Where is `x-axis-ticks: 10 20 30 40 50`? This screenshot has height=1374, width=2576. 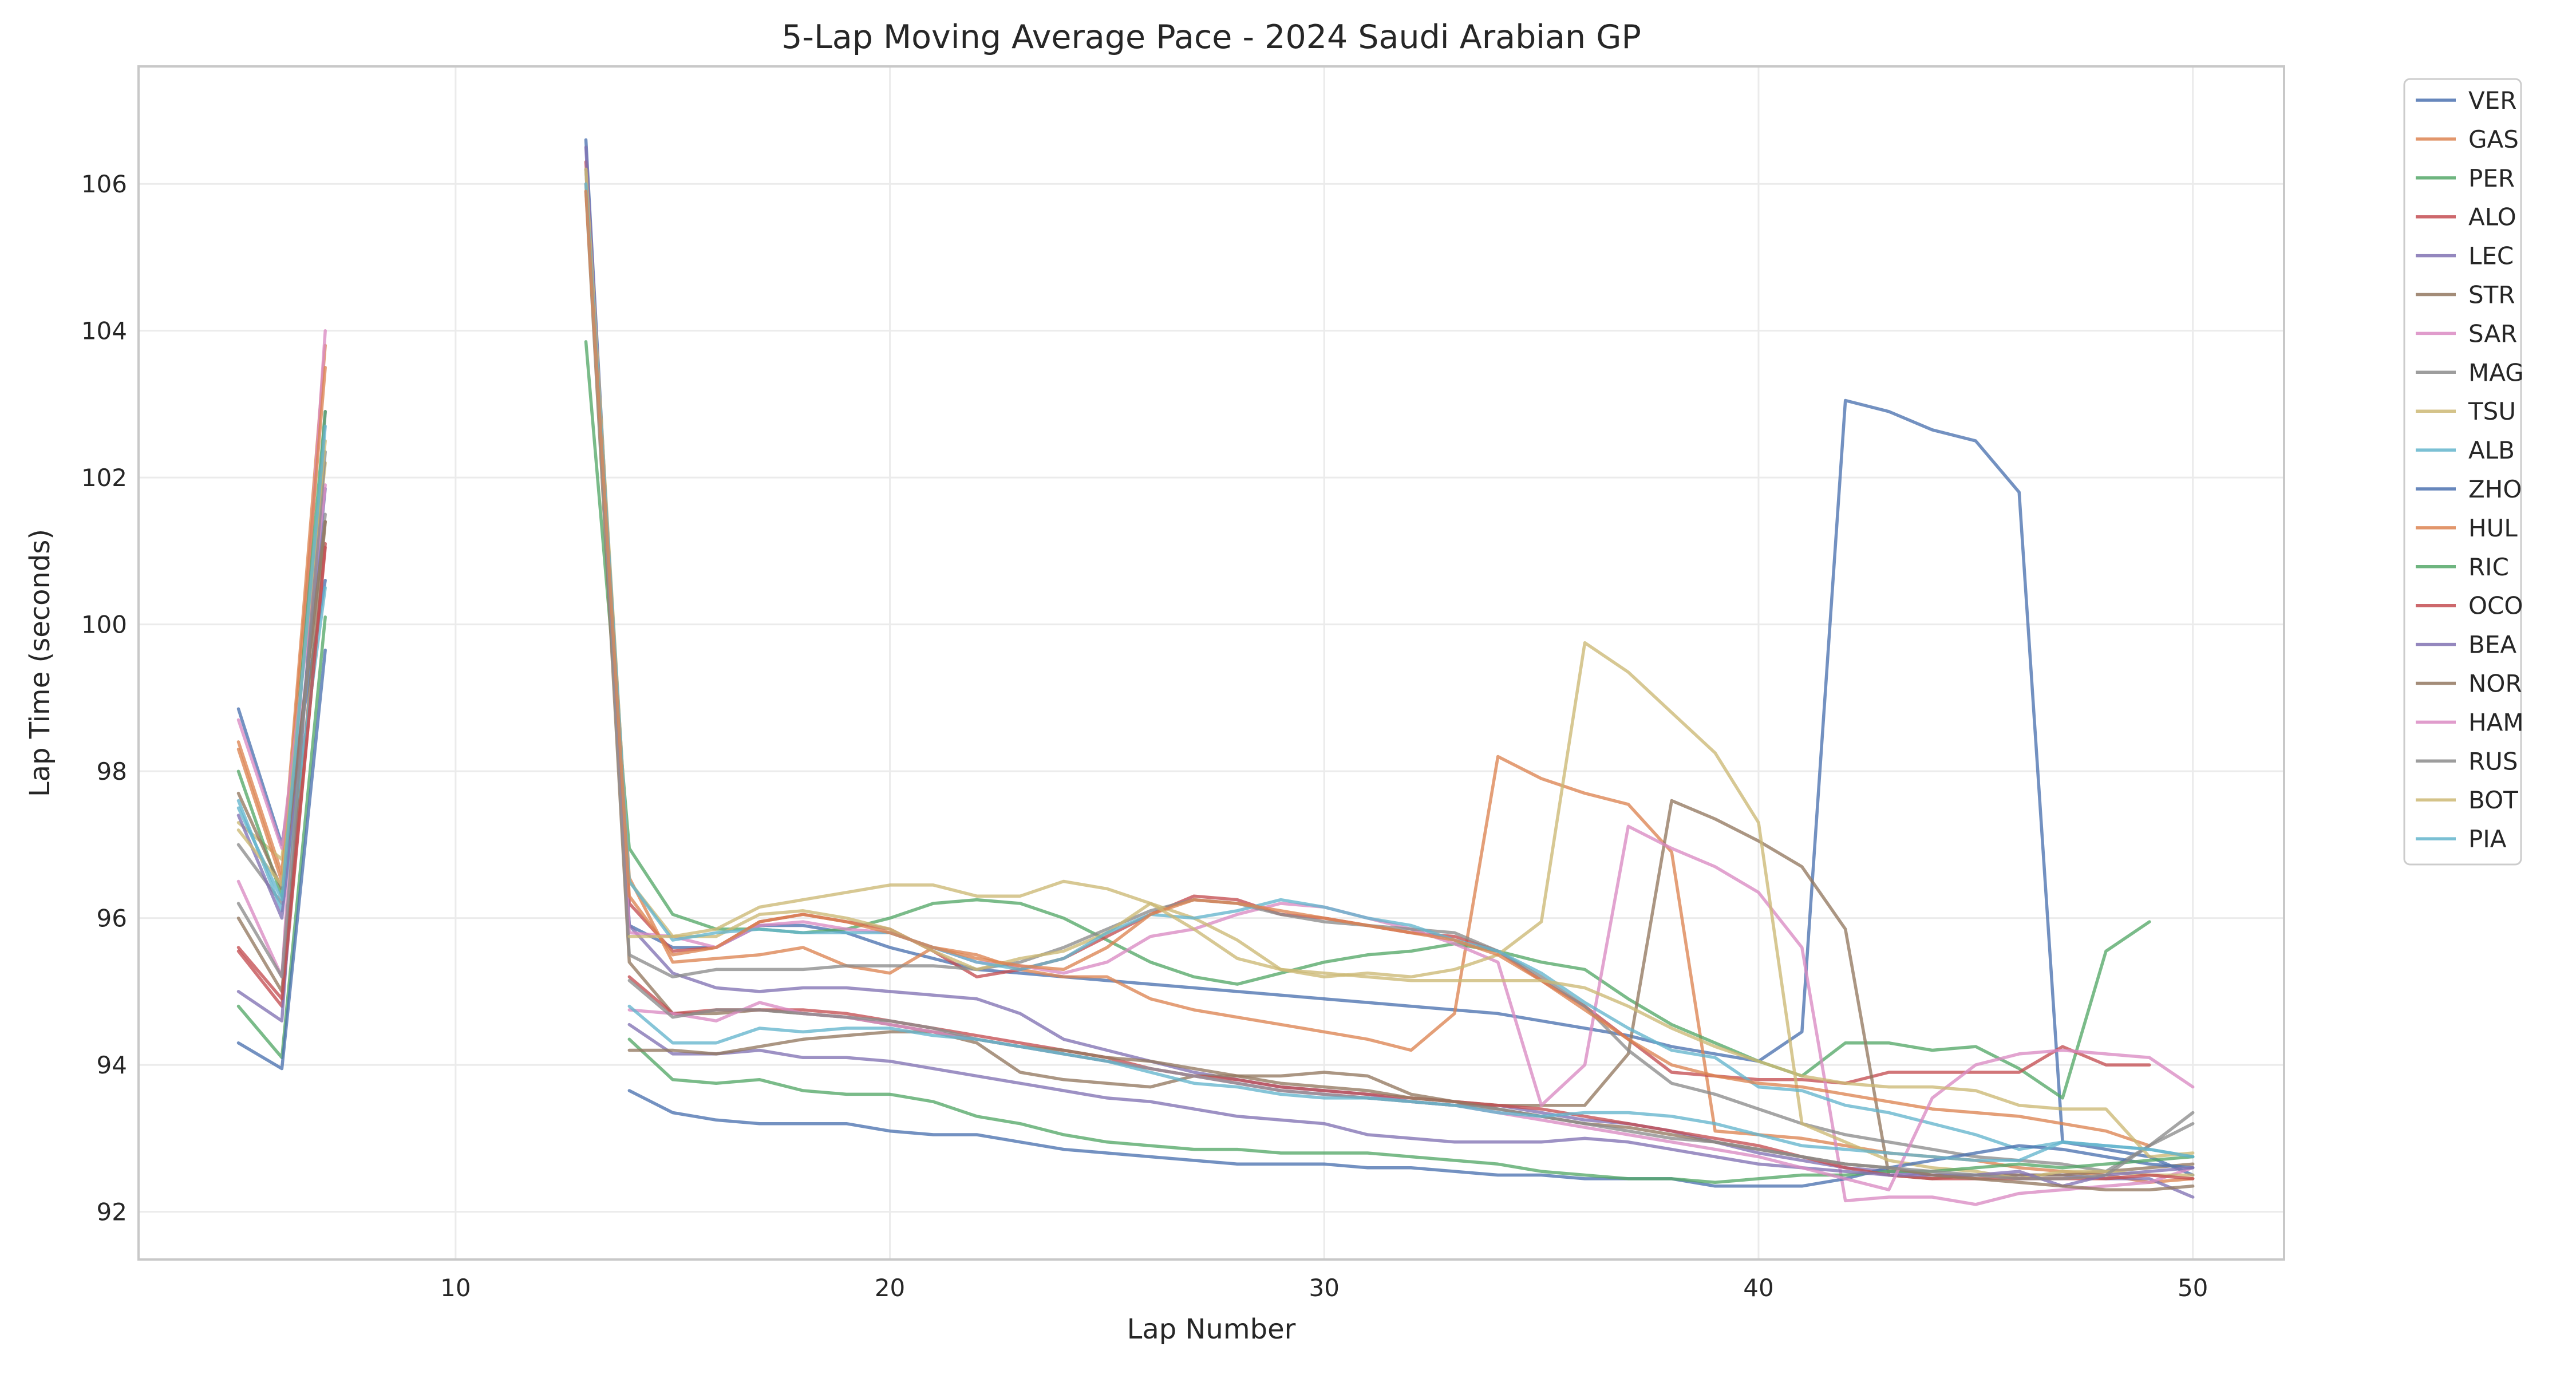 x-axis-ticks: 10 20 30 40 50 is located at coordinates (1324, 1288).